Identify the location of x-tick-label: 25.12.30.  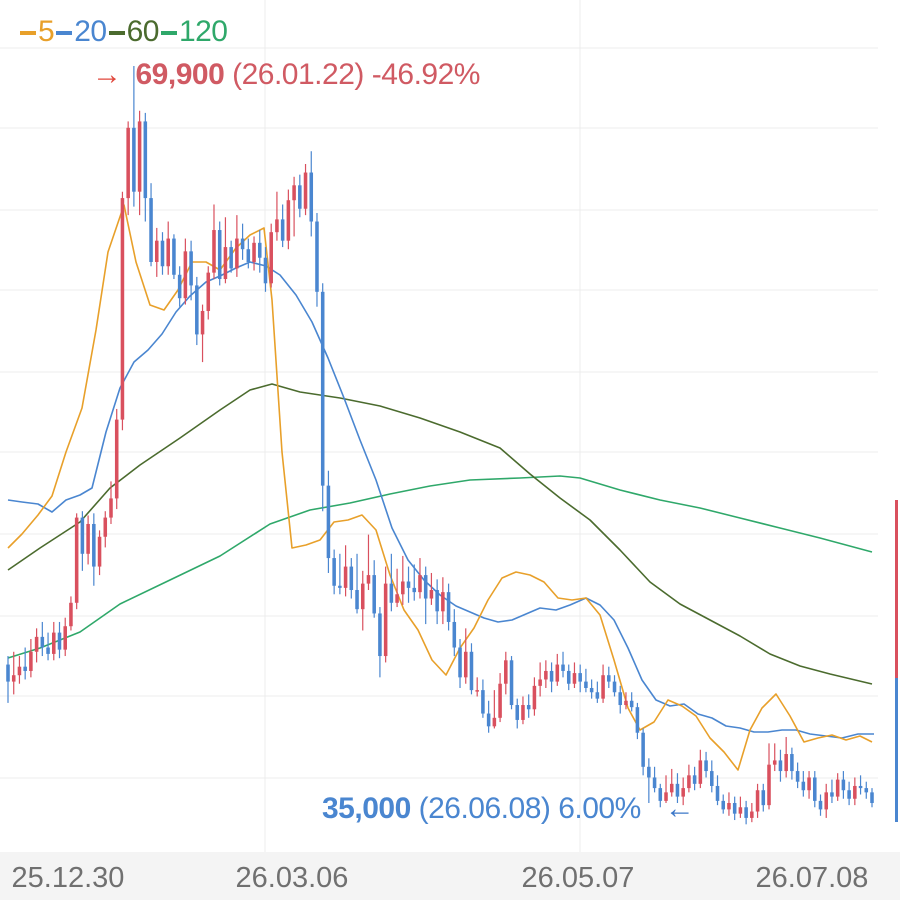
(68, 878).